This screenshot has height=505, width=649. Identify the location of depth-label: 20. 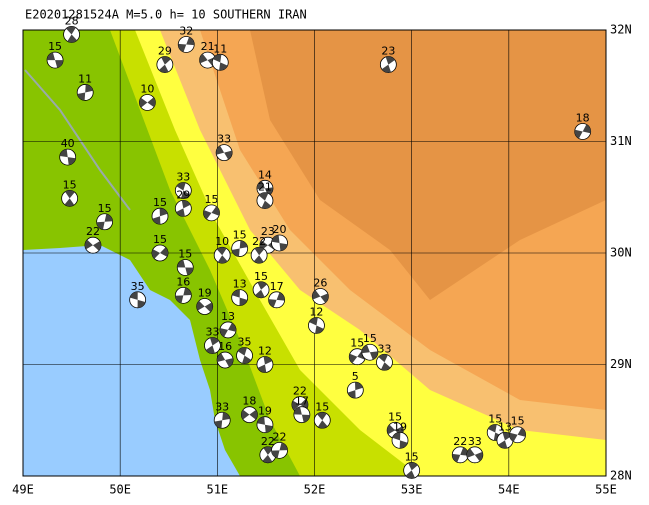
(280, 229).